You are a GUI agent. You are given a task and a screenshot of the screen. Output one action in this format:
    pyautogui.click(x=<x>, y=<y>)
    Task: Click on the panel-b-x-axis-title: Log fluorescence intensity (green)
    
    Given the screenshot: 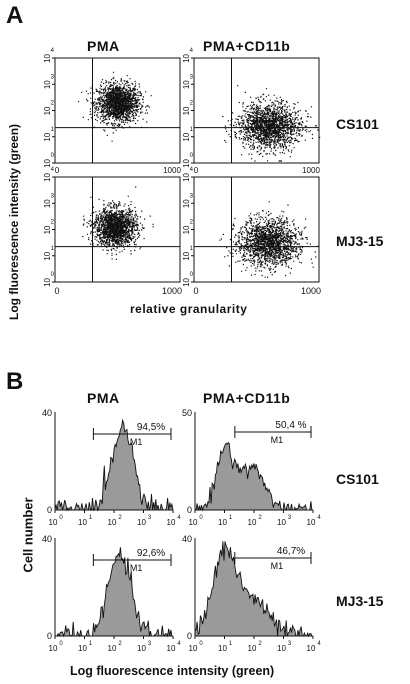 What is the action you would take?
    pyautogui.click(x=172, y=671)
    